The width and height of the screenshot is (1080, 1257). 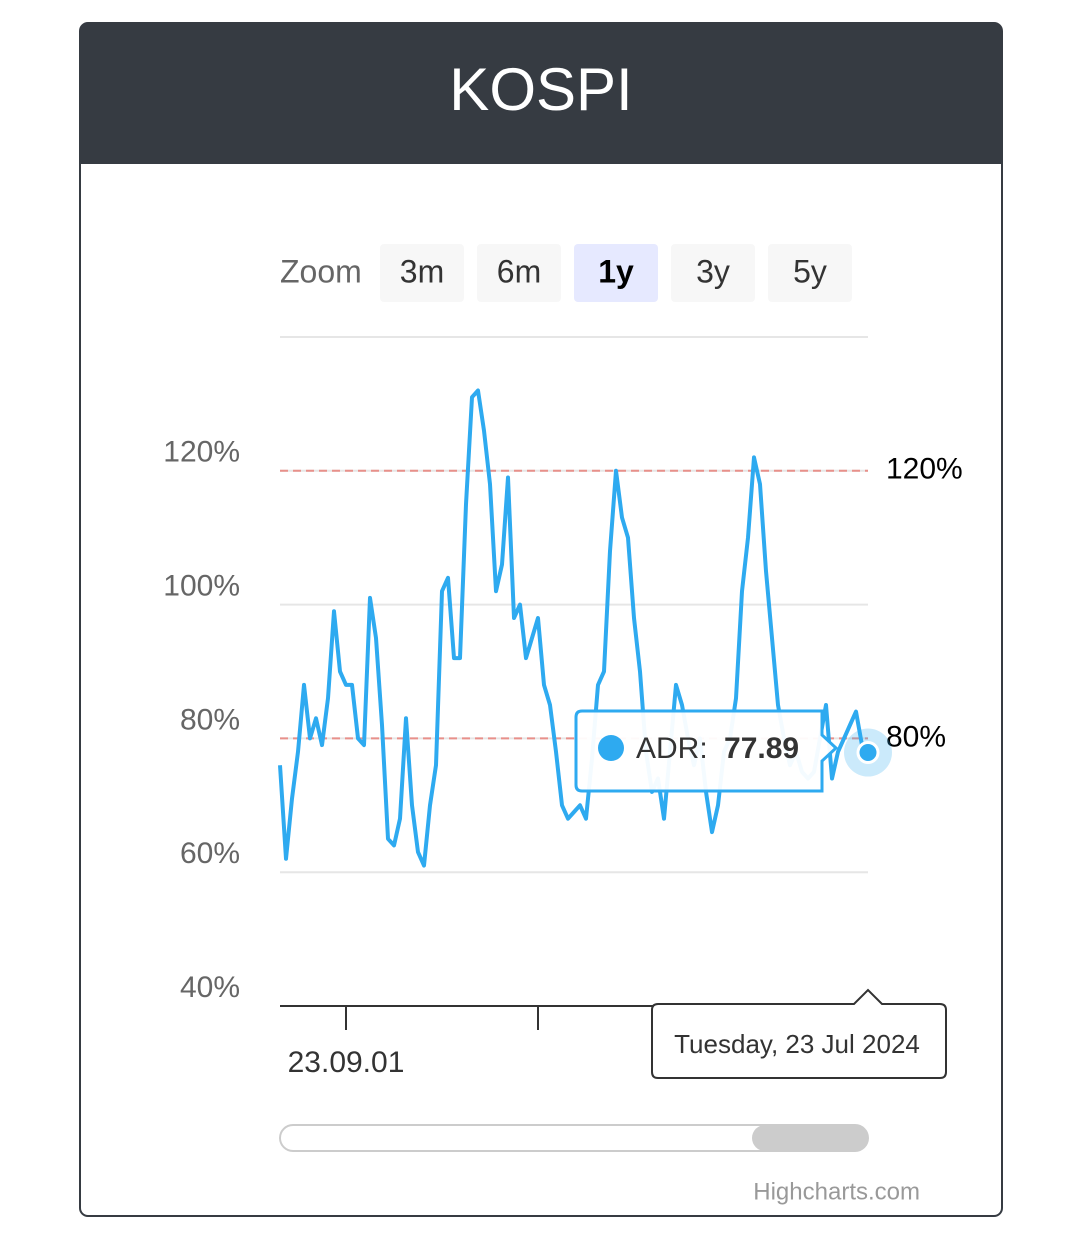 I want to click on zoom-label: Zoom, so click(x=321, y=271).